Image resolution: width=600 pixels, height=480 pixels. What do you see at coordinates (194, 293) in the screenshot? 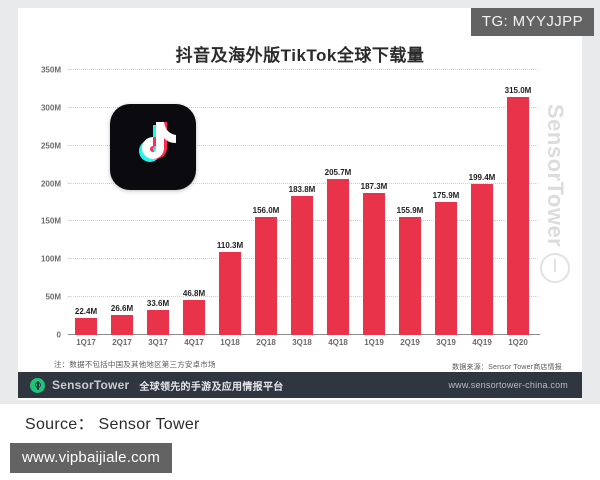
I see `bar-value-label: 46.8M` at bounding box center [194, 293].